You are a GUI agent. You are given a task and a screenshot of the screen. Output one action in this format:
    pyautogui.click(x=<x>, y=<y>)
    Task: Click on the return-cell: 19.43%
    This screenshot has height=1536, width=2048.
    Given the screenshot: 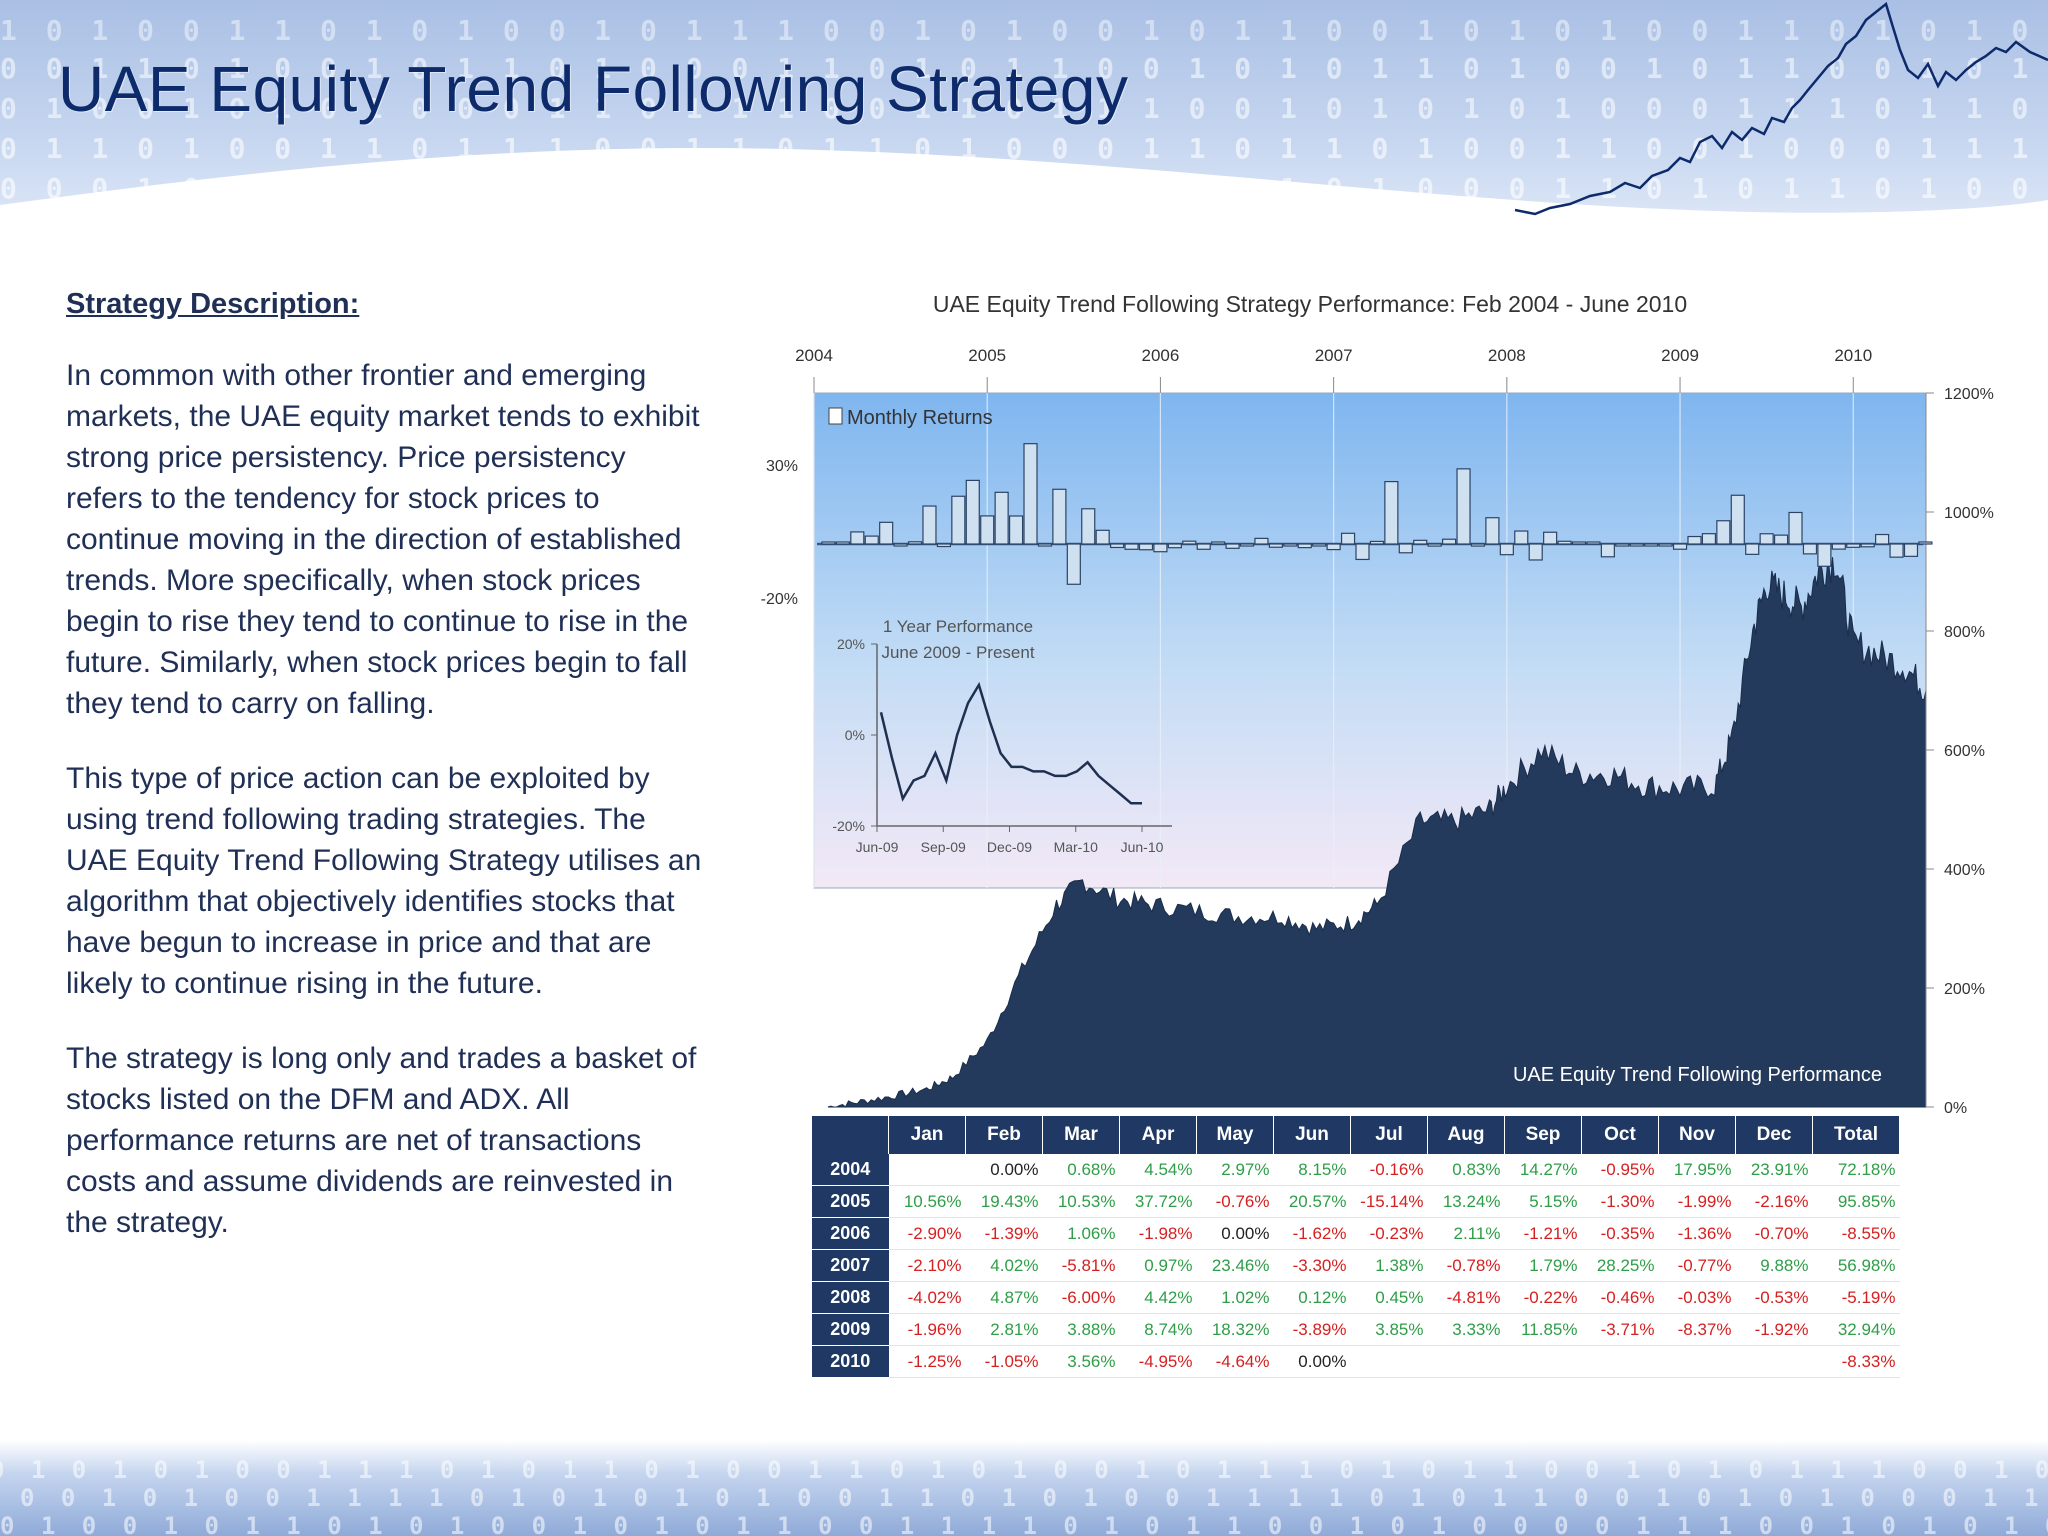 What is the action you would take?
    pyautogui.click(x=1004, y=1201)
    